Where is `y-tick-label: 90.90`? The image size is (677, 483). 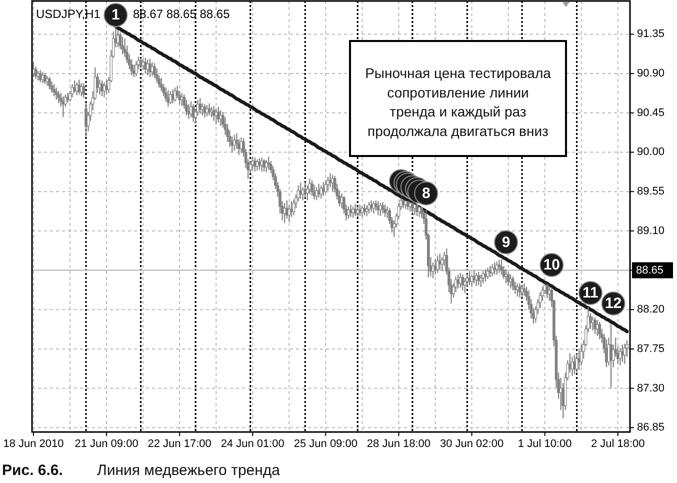
y-tick-label: 90.90 is located at coordinates (651, 74).